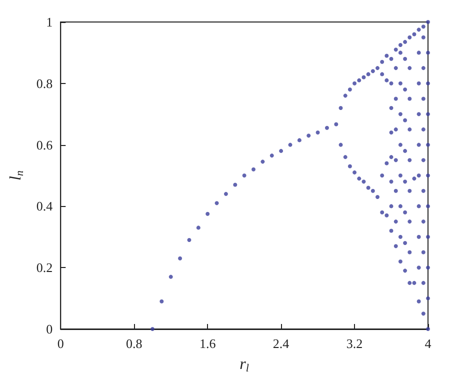 This screenshot has height=379, width=474. Describe the element at coordinates (281, 343) in the screenshot. I see `x-tick-label: 2.4` at that location.